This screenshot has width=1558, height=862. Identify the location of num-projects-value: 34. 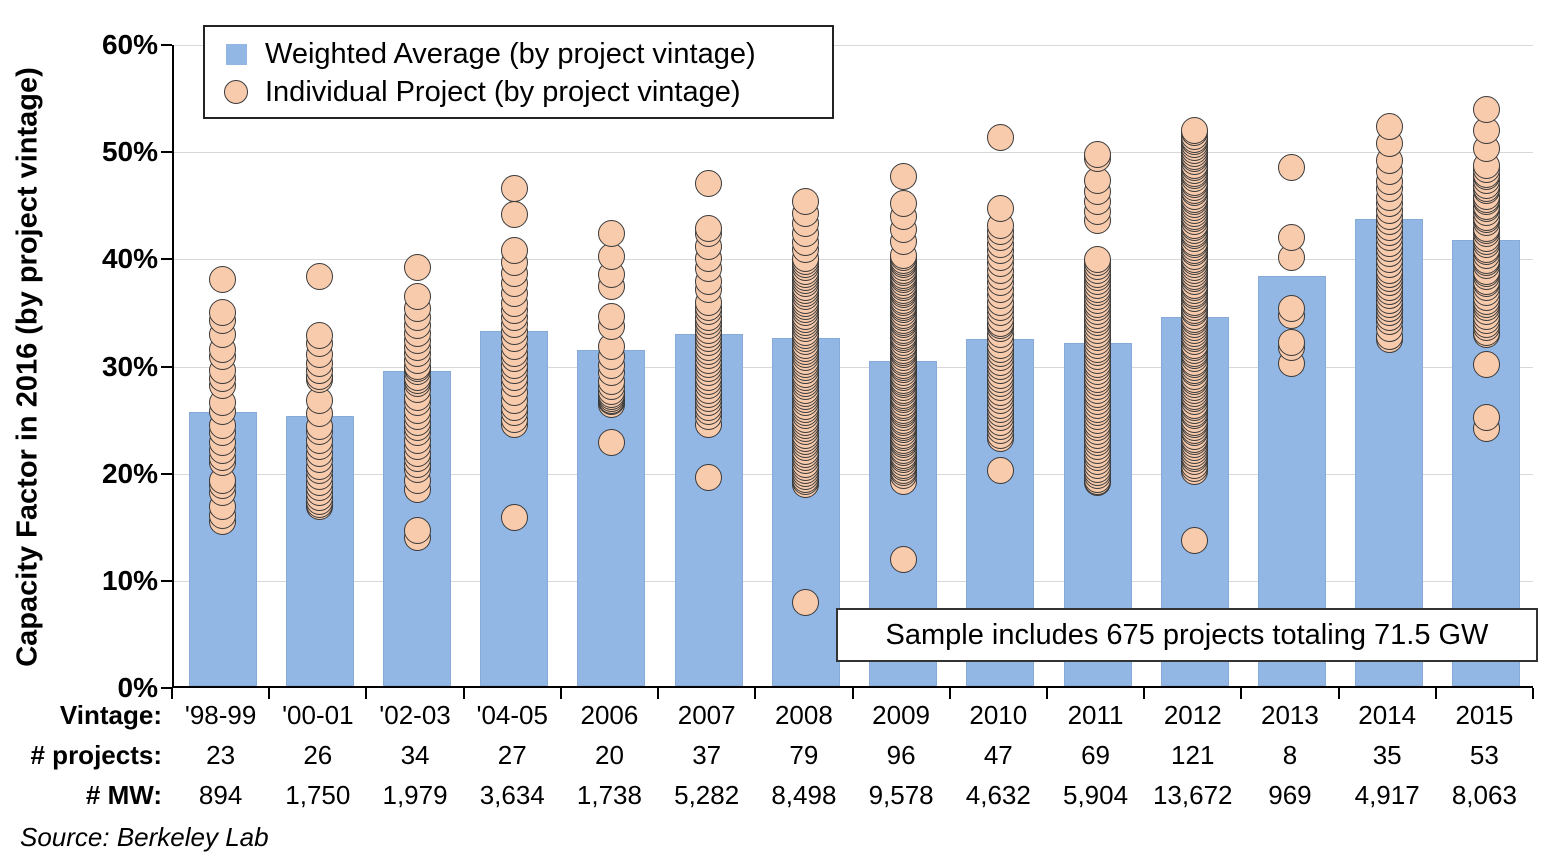
(415, 755).